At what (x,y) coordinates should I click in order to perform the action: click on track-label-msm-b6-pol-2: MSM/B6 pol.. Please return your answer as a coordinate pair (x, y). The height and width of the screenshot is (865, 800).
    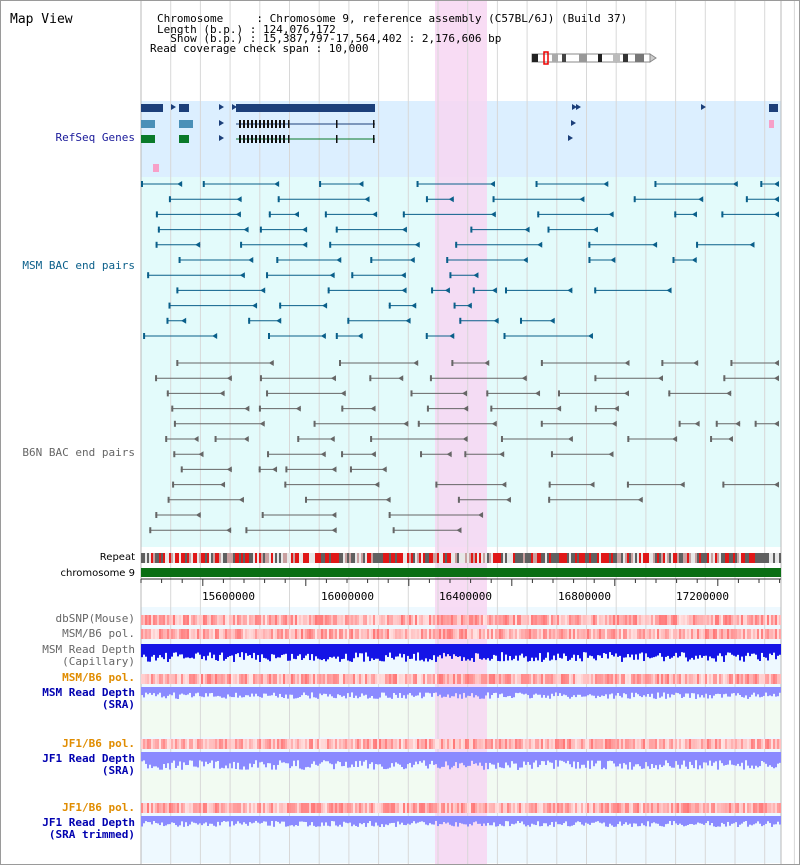
    Looking at the image, I should click on (98, 677).